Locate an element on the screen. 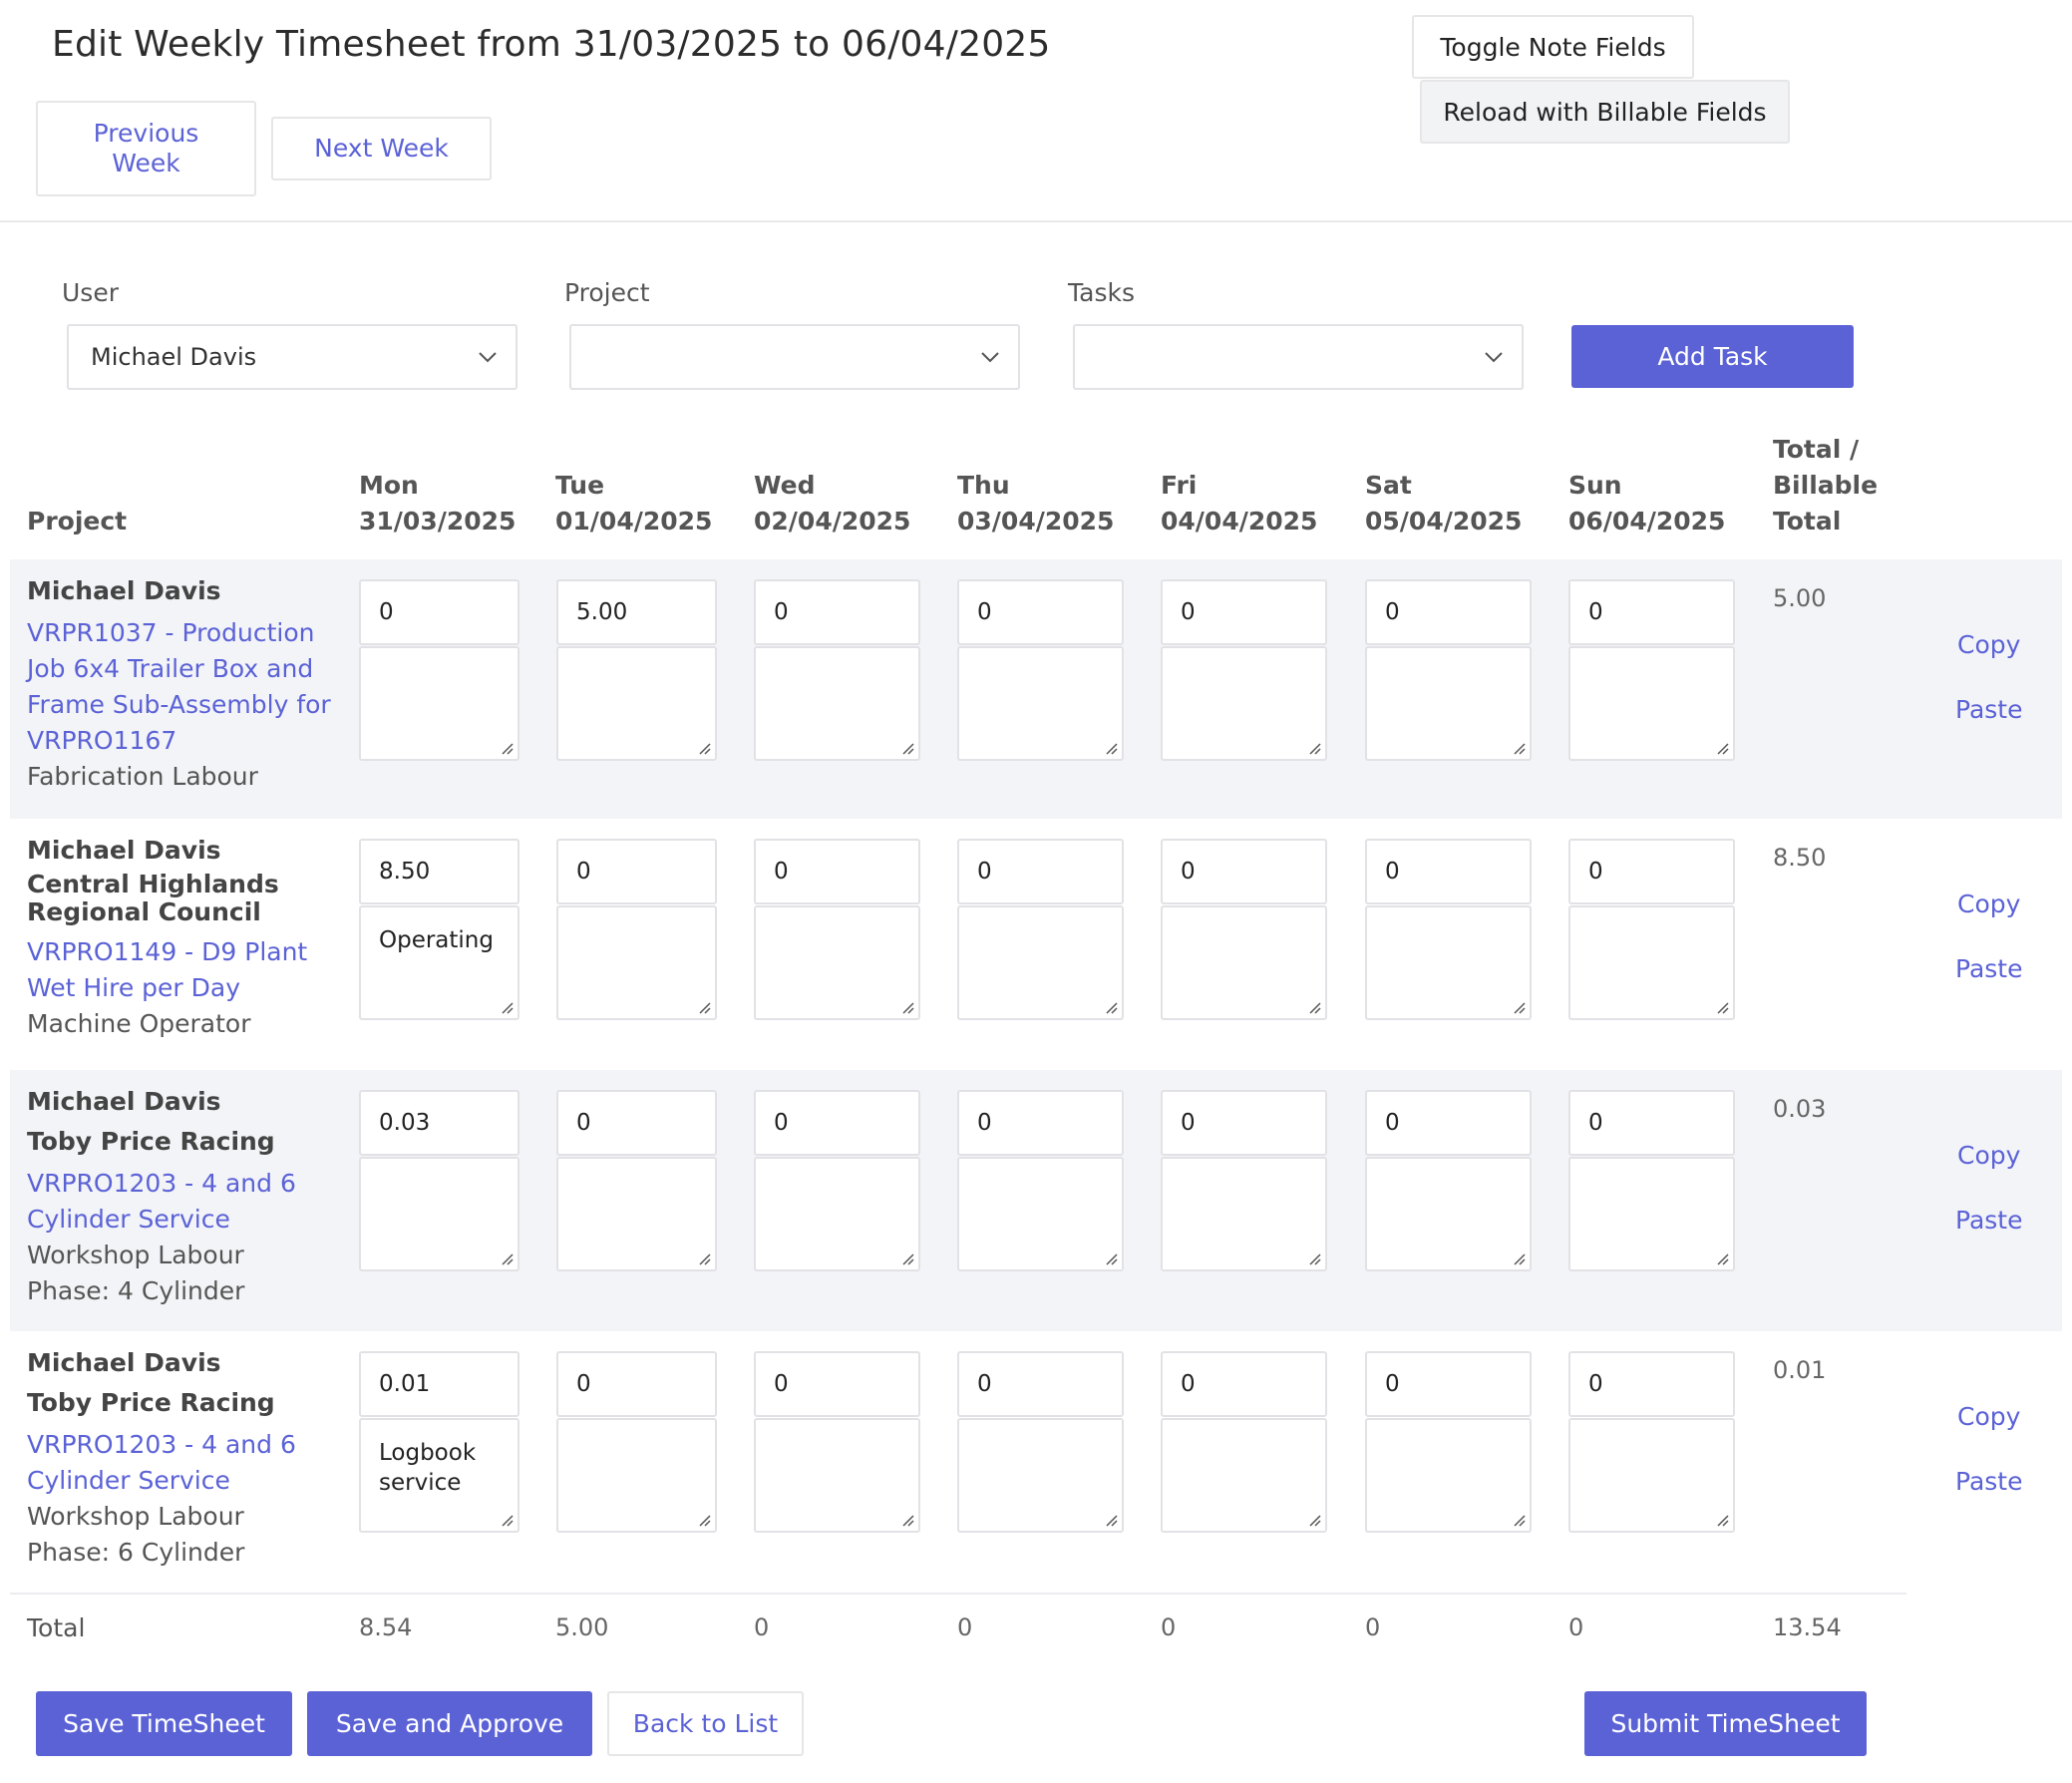 Image resolution: width=2072 pixels, height=1783 pixels. project-select is located at coordinates (795, 357).